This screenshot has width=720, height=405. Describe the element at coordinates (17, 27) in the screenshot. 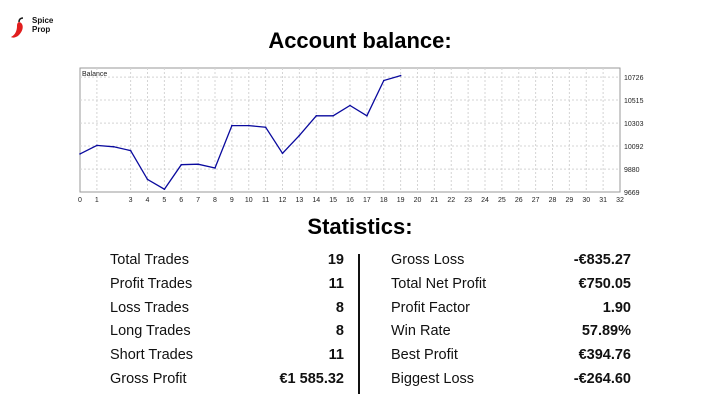

I see `chili-pepper-icon` at that location.